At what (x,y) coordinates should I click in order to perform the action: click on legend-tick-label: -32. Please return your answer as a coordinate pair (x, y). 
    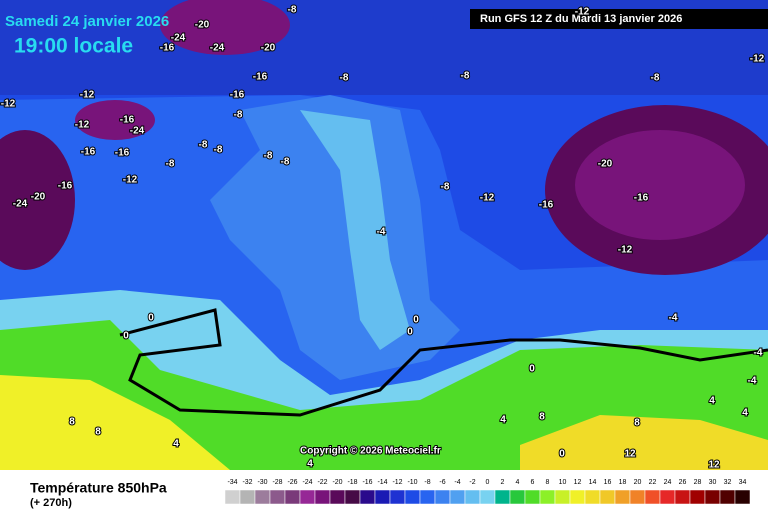
    Looking at the image, I should click on (247, 482).